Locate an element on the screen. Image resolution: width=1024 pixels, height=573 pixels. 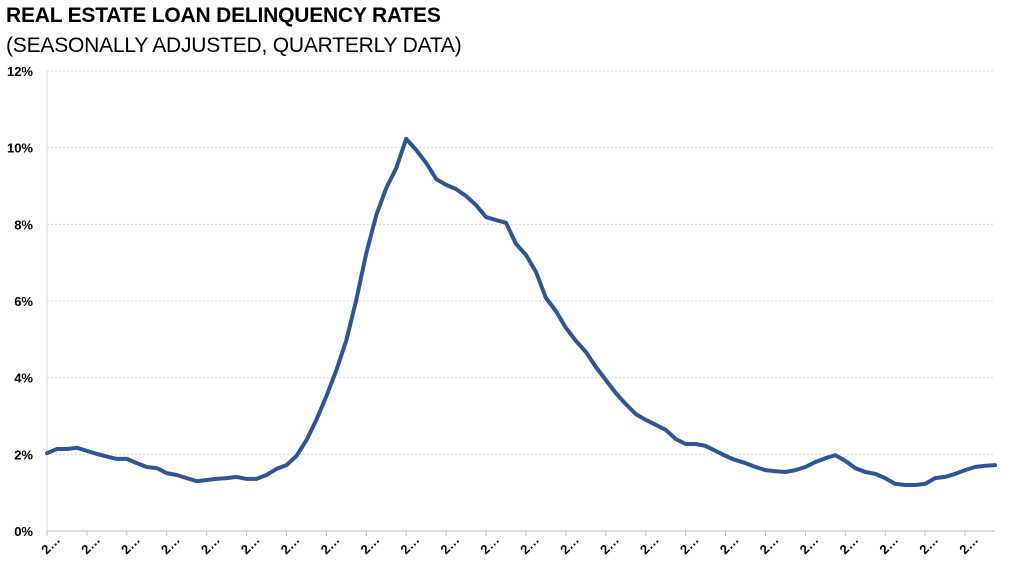
y-tick-label: 12% is located at coordinates (20, 71).